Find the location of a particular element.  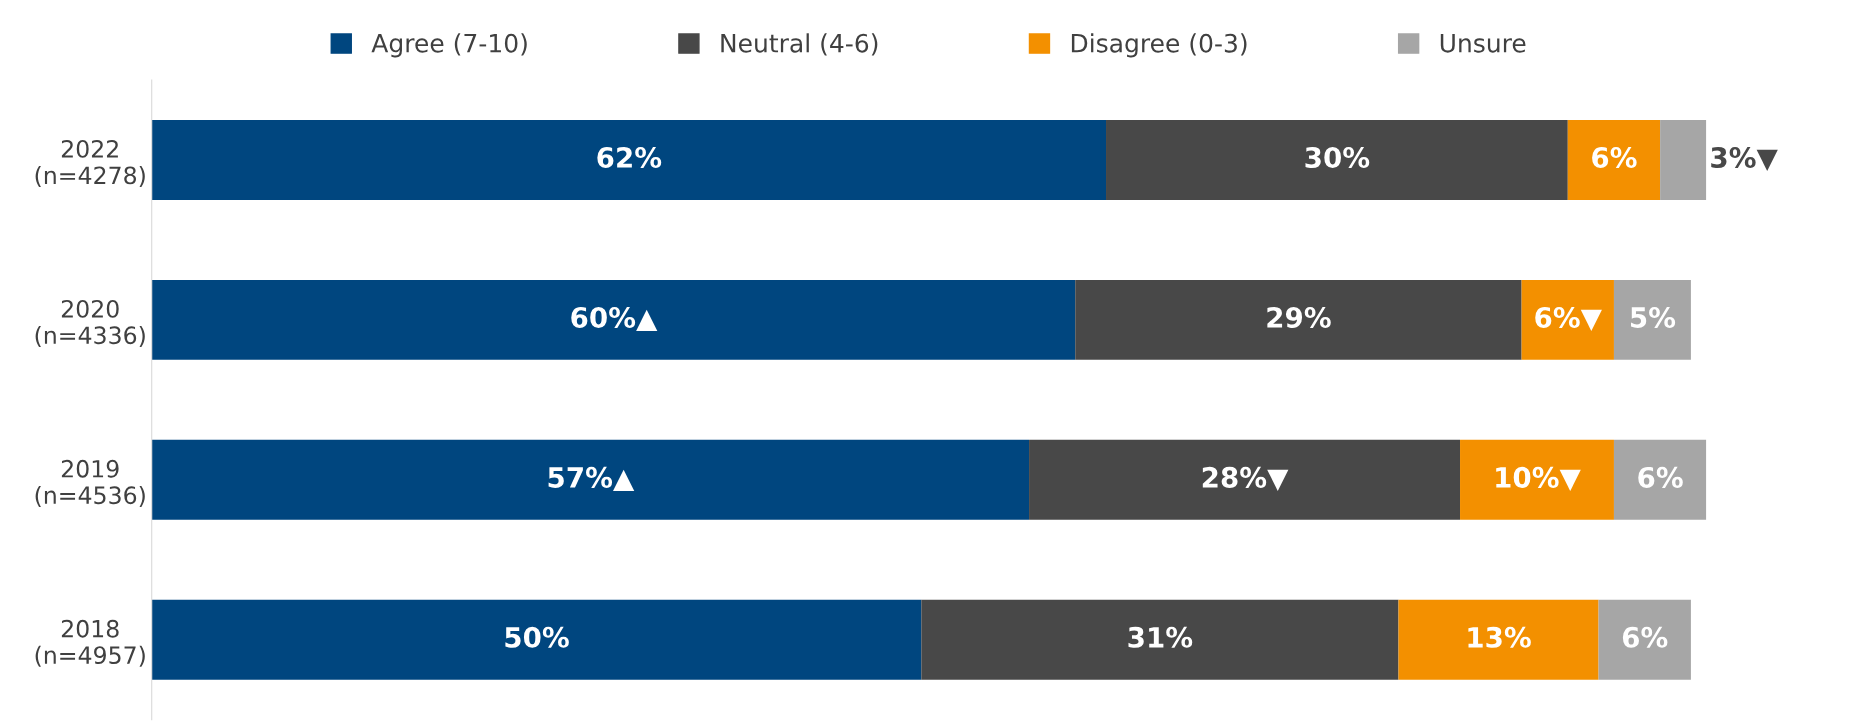

legend-label: Disagree (0-3) is located at coordinates (1159, 45).